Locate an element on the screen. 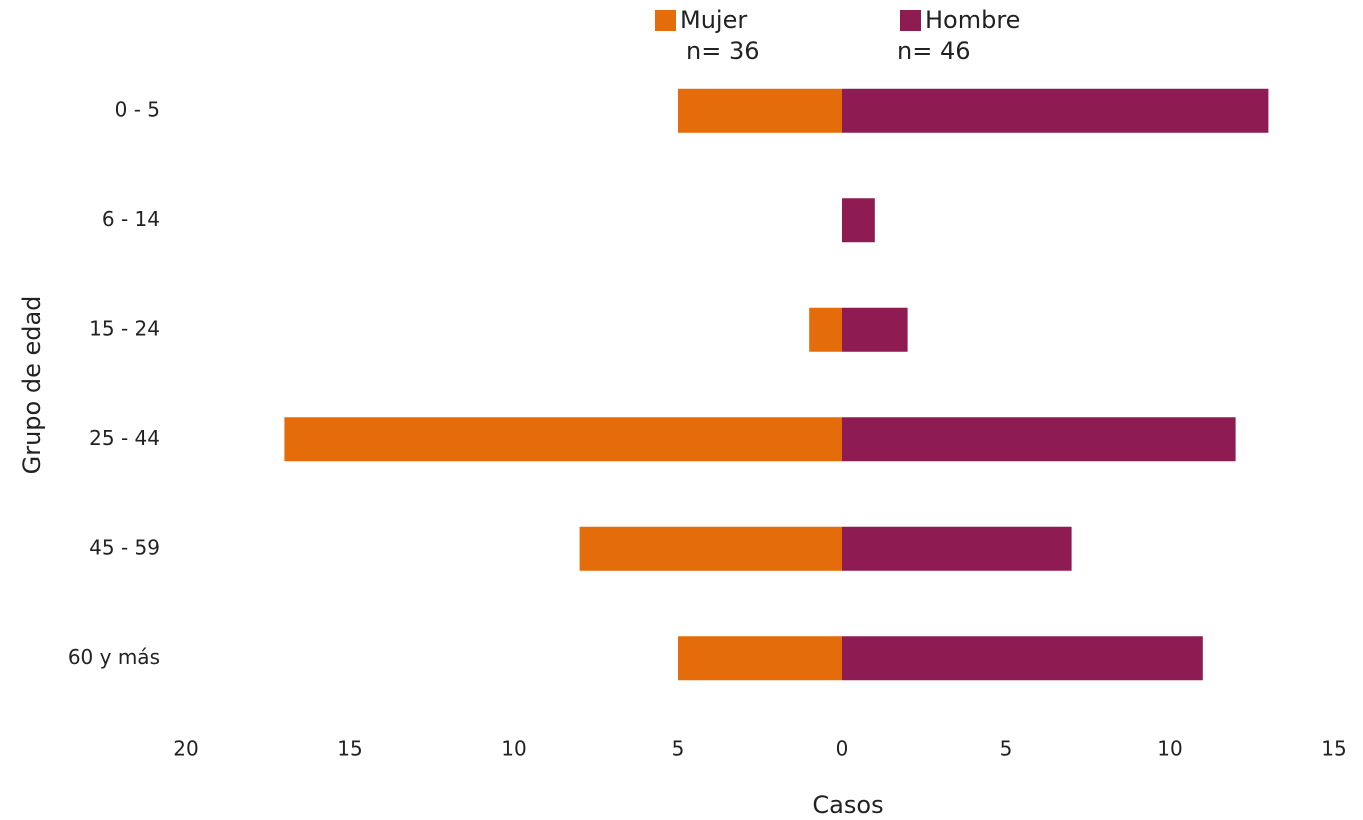 The height and width of the screenshot is (820, 1363). y-axis-title: Grupo de edad is located at coordinates (32, 385).